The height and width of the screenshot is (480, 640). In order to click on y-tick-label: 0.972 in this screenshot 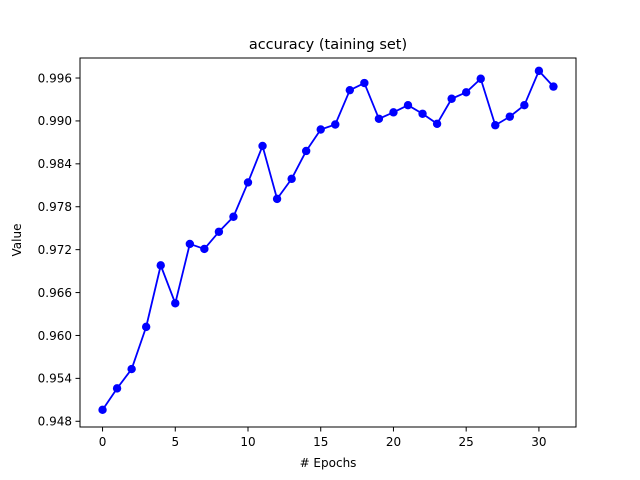, I will do `click(55, 250)`.